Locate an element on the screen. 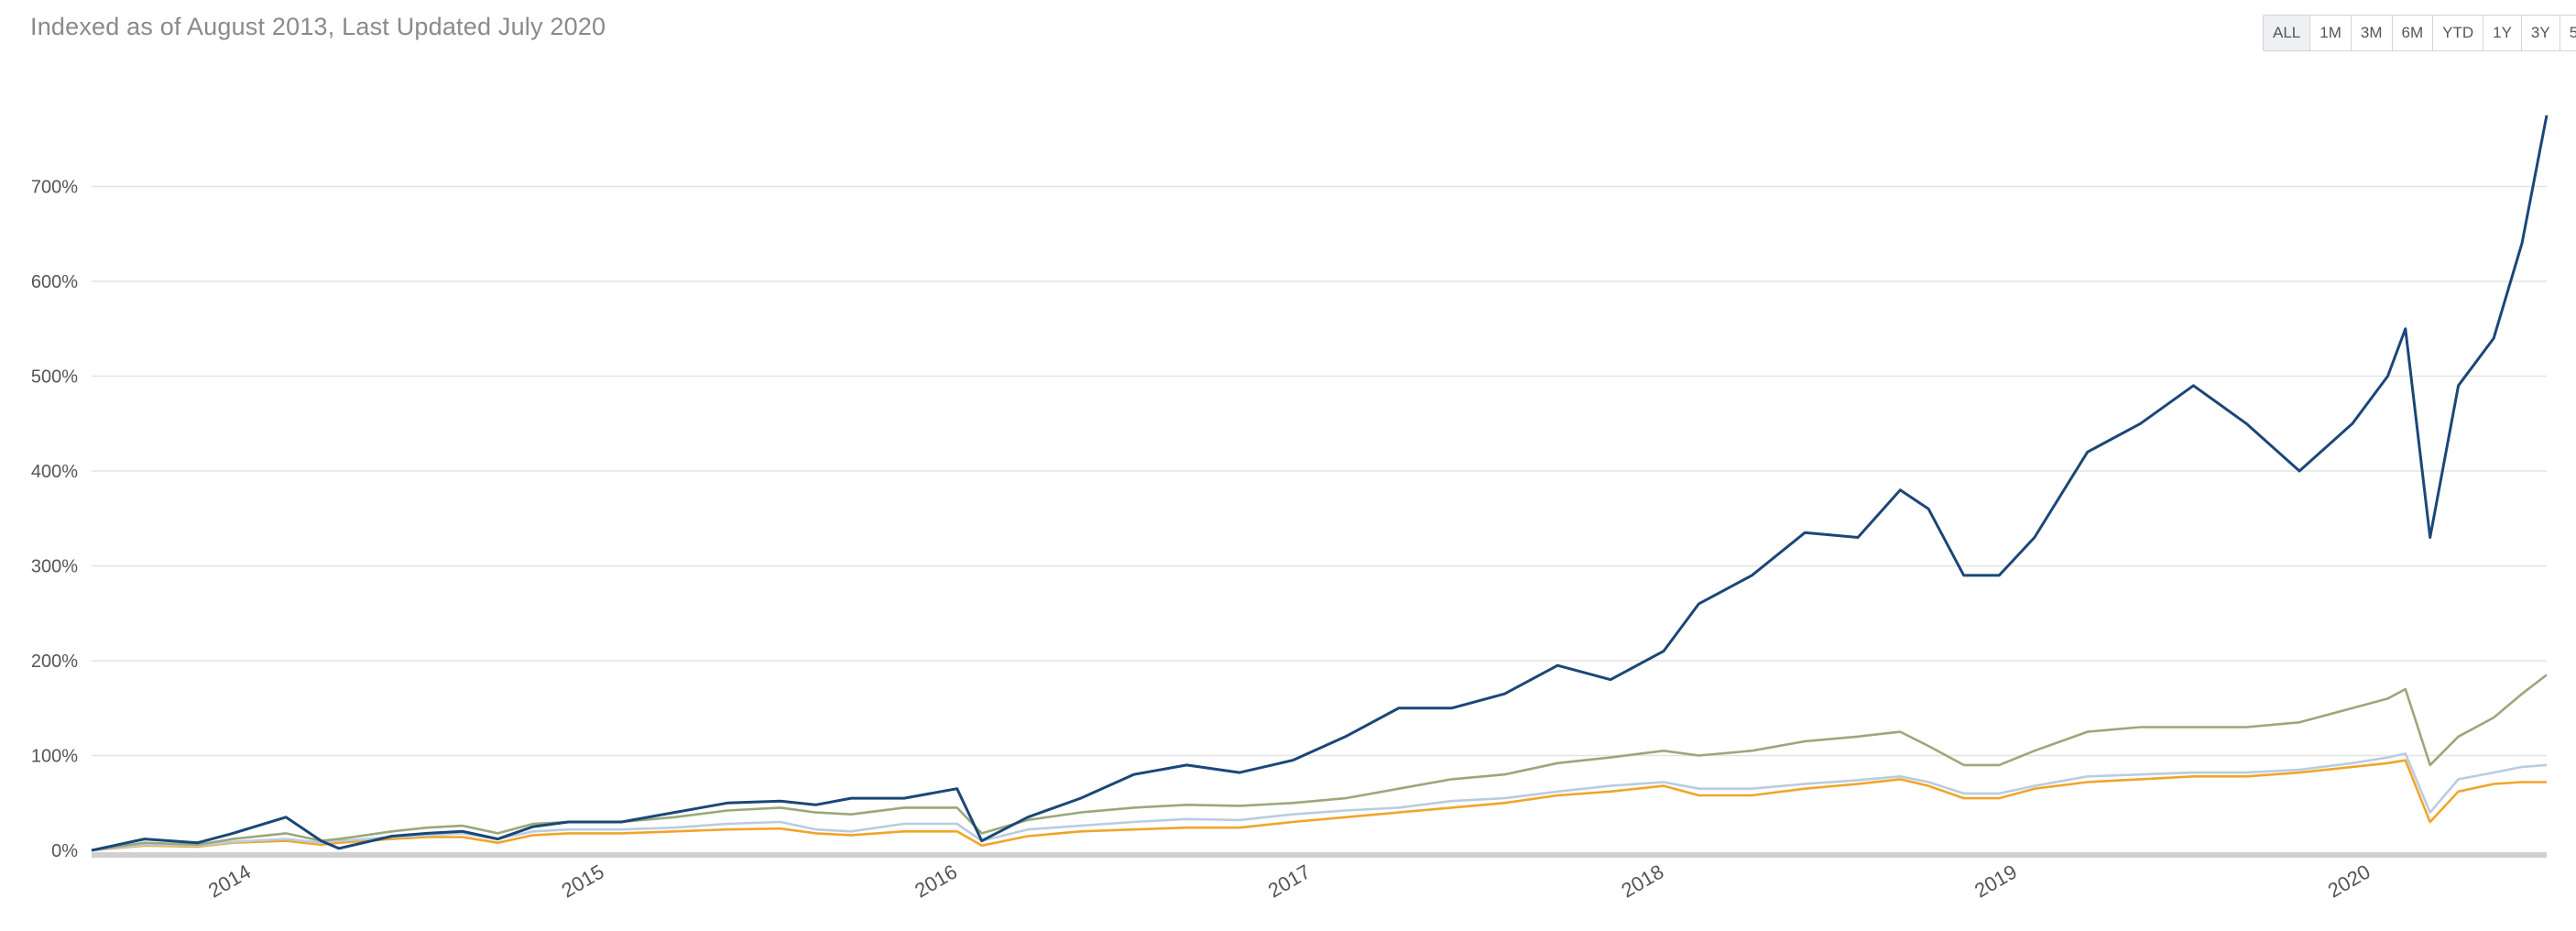  x-tick-label: 2015 is located at coordinates (583, 881).